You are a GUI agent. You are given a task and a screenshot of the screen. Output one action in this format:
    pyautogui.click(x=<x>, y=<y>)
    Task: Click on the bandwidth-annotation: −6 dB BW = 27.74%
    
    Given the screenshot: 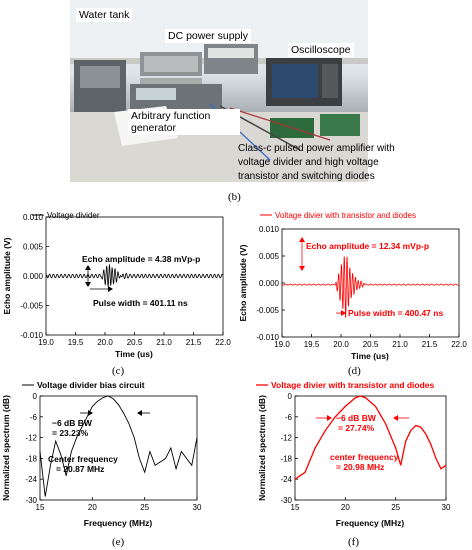 What is the action you would take?
    pyautogui.click(x=356, y=423)
    